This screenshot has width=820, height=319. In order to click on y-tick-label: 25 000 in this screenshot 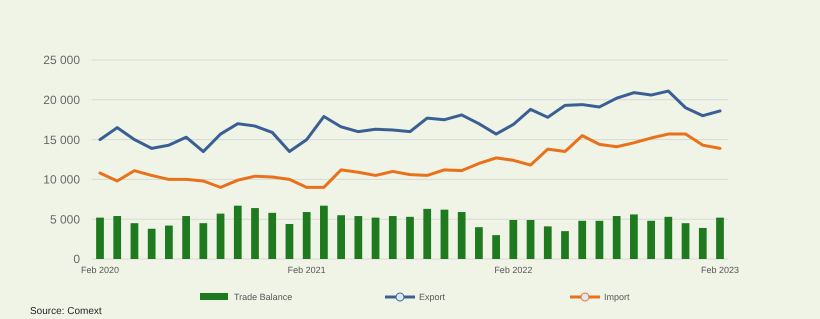, I will do `click(61, 60)`.